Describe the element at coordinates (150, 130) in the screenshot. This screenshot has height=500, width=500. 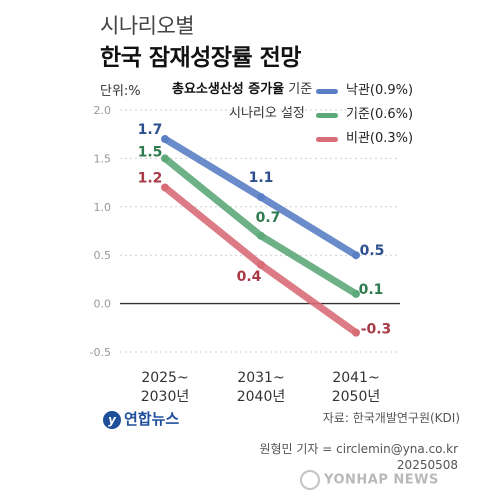
I see `data-label-optimistic: 1.7` at that location.